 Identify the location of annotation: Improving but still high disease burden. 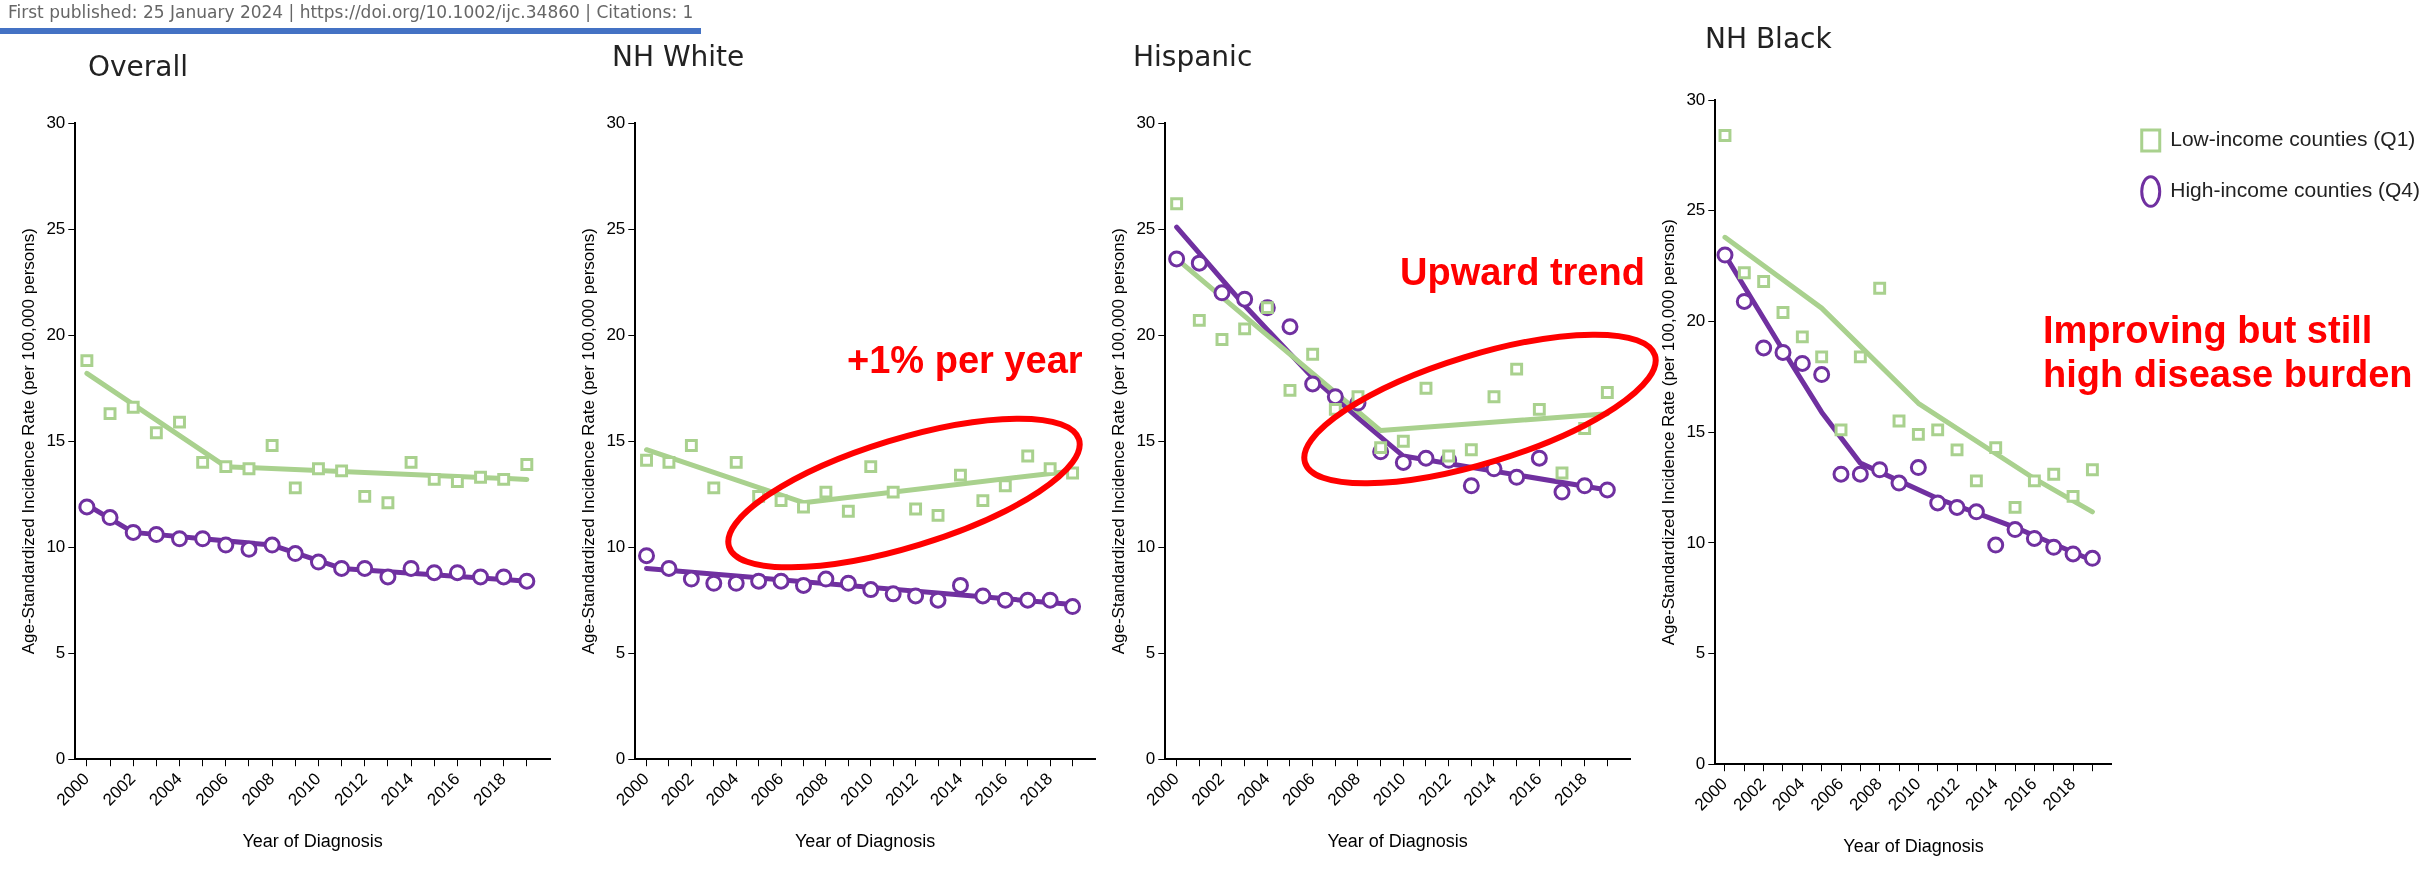
(2228, 352).